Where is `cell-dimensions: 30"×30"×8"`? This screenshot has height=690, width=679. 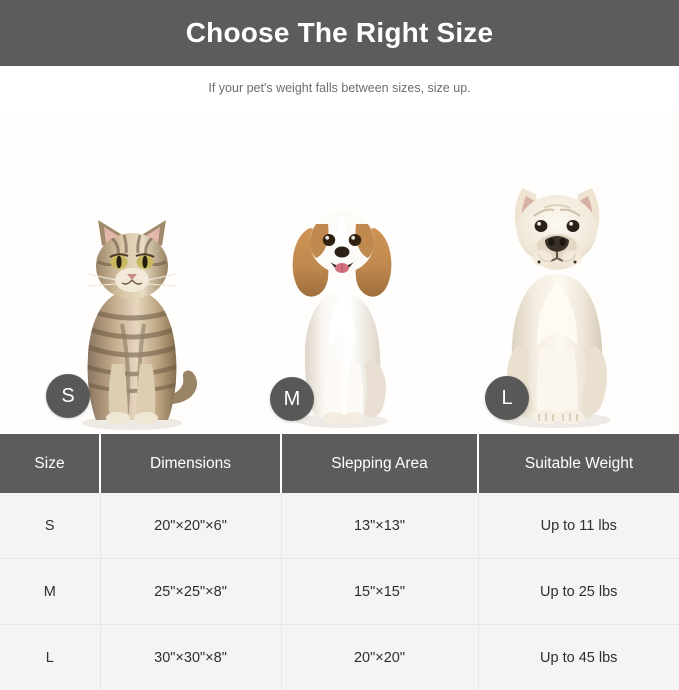
cell-dimensions: 30"×30"×8" is located at coordinates (190, 657).